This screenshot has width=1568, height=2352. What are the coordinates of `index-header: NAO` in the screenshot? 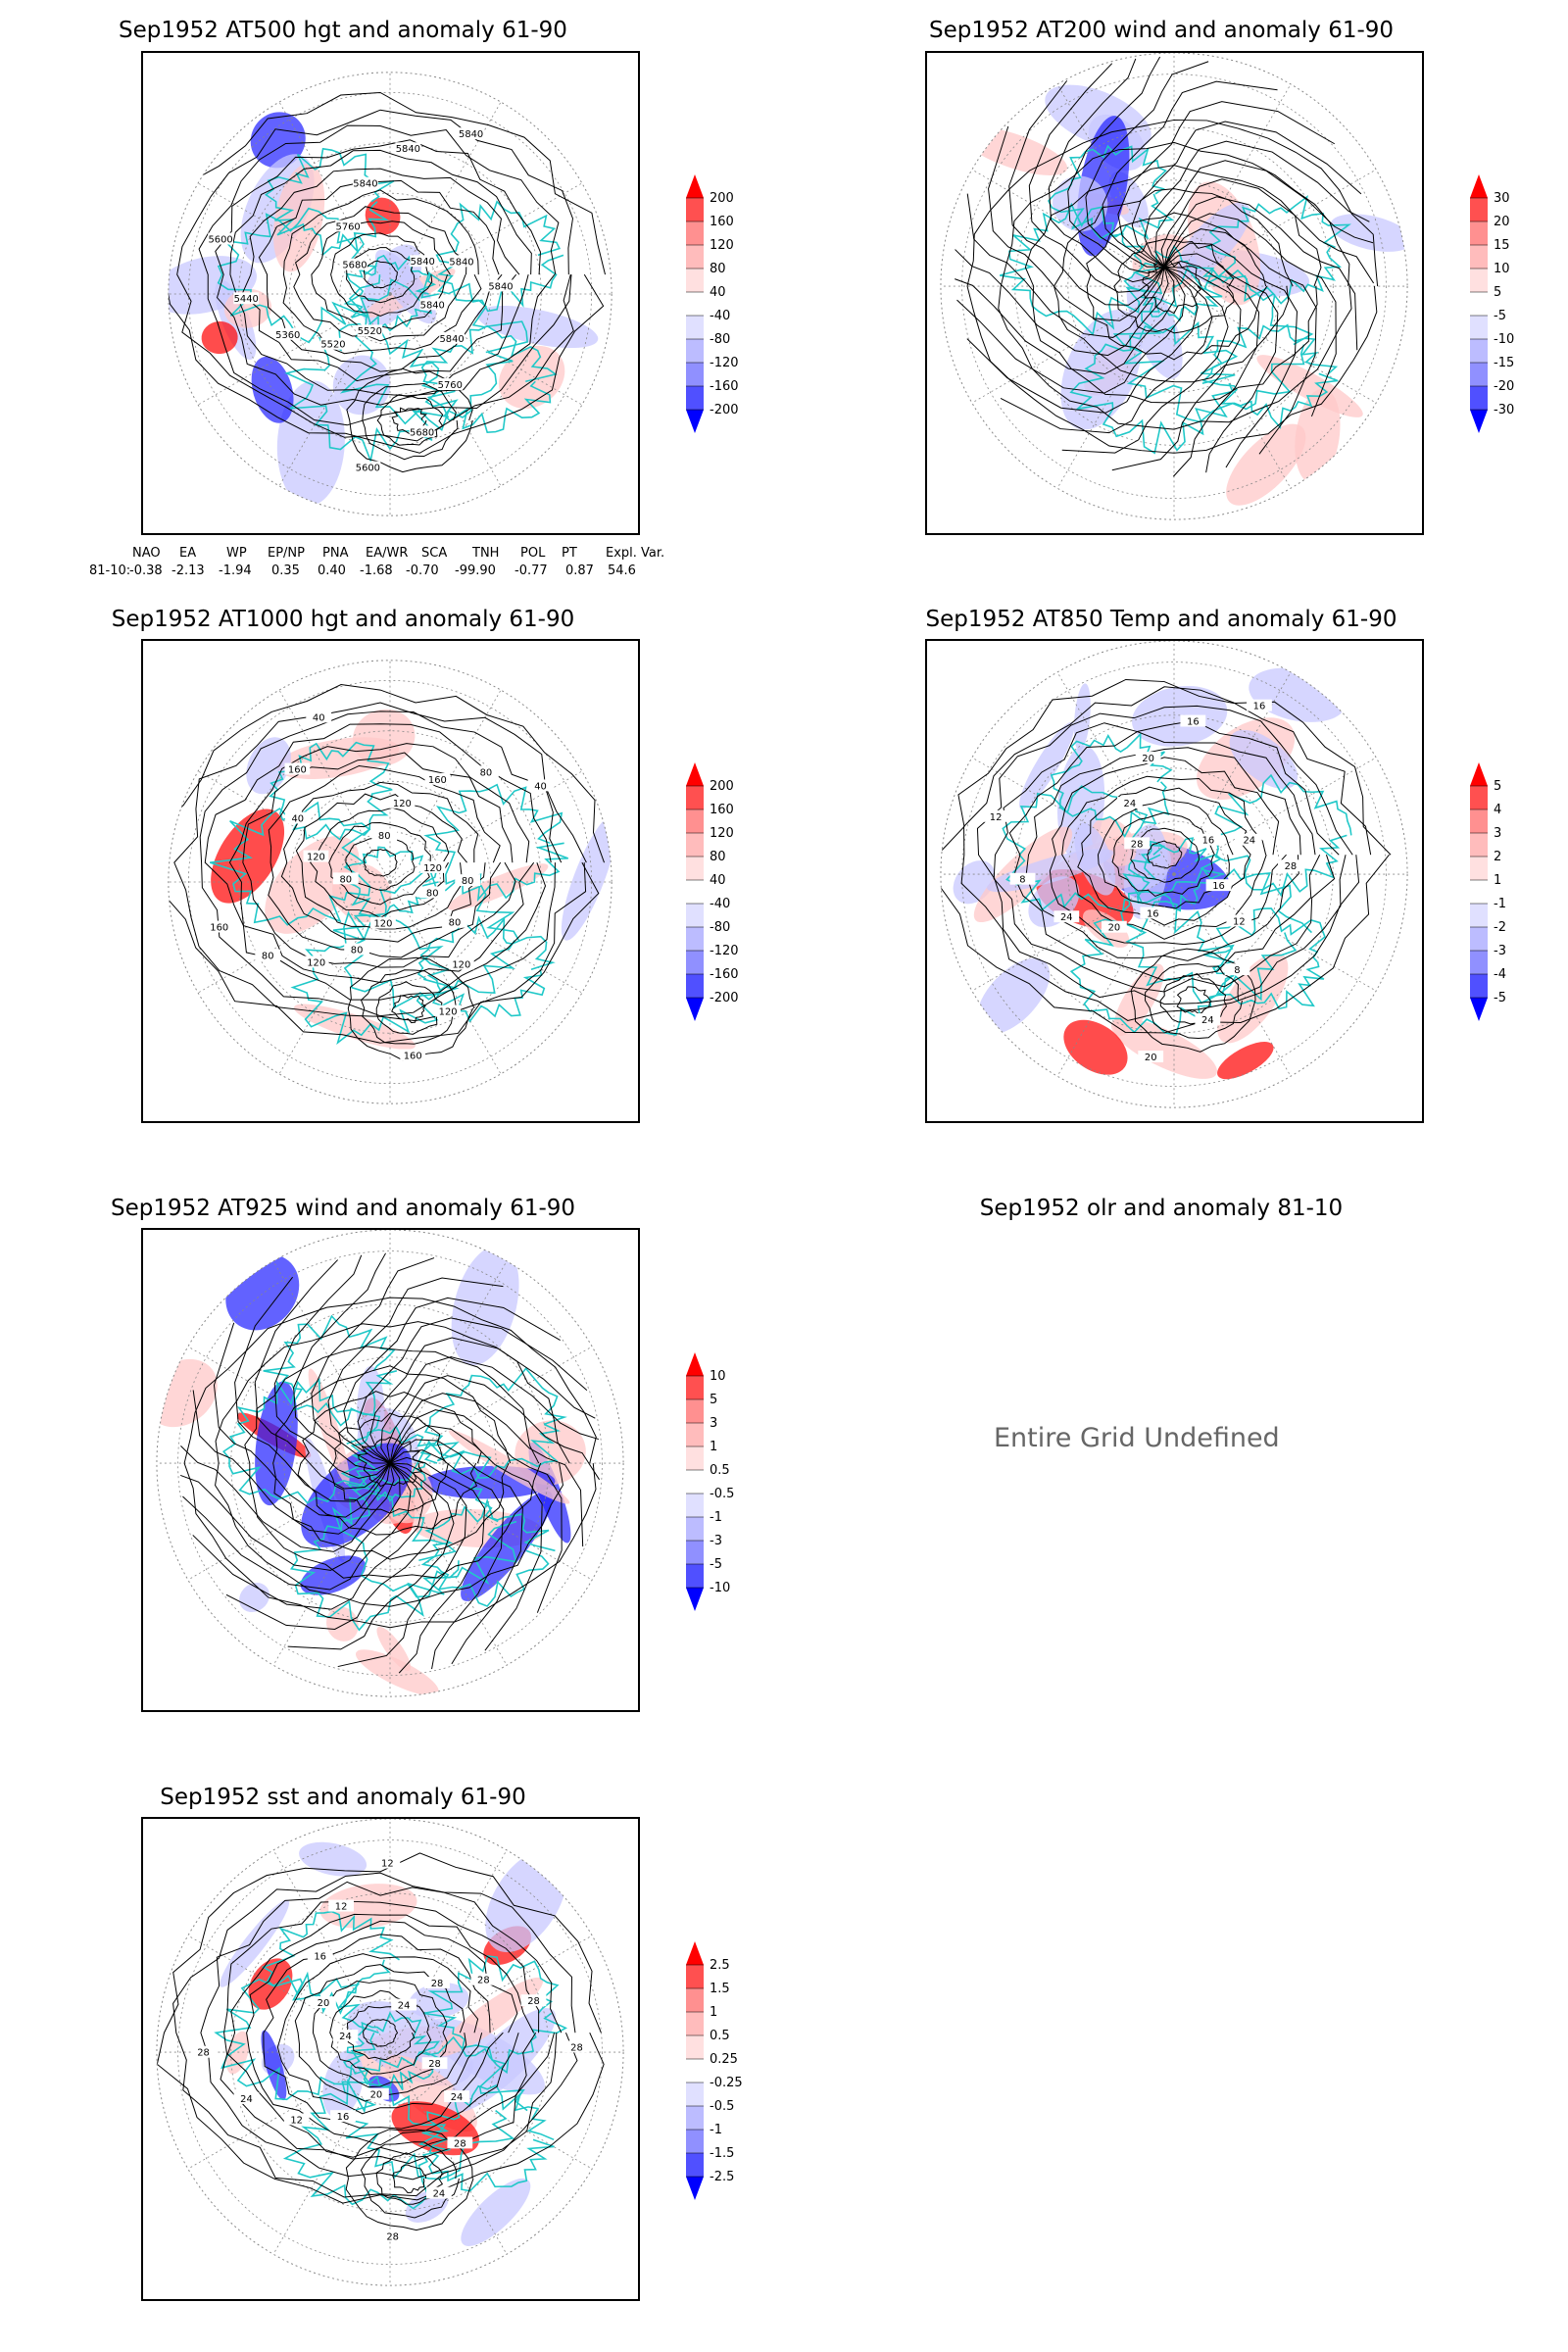 It's located at (146, 553).